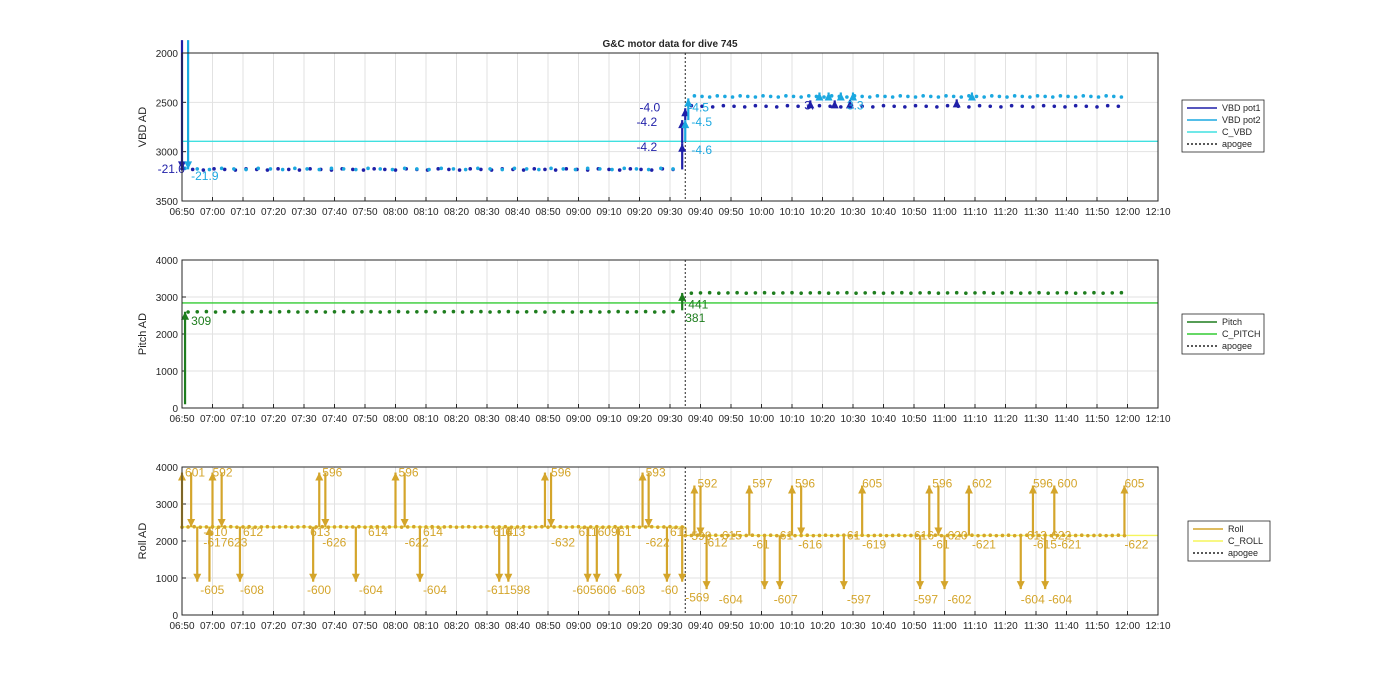 The width and height of the screenshot is (1400, 698). Describe the element at coordinates (1045, 545) in the screenshot. I see `data-label: -615` at that location.